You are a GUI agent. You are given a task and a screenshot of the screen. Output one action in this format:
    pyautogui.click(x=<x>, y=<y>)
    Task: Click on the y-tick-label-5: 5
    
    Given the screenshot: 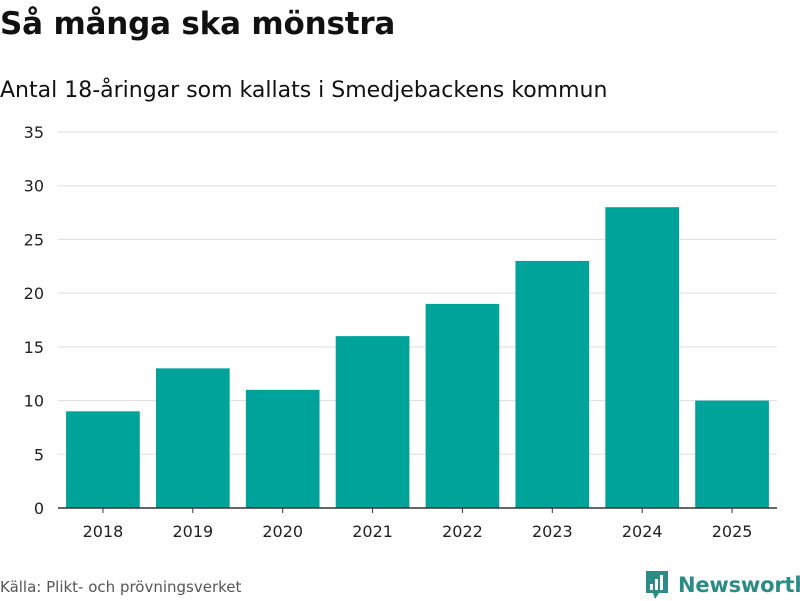 What is the action you would take?
    pyautogui.click(x=39, y=454)
    